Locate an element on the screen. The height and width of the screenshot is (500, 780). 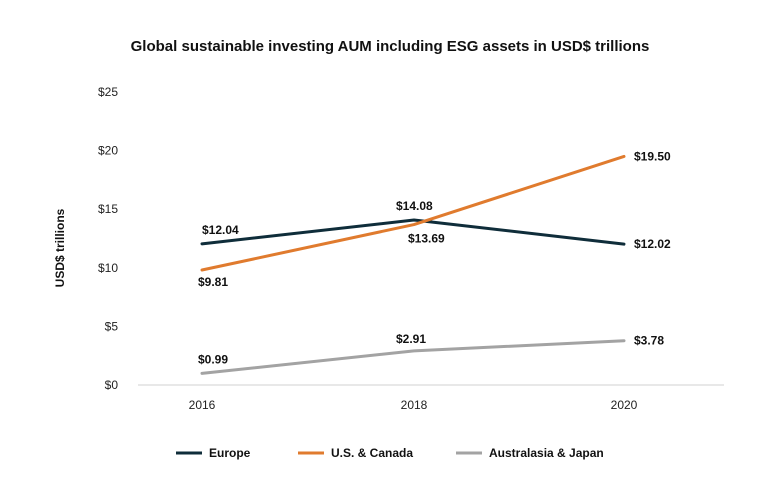
legend-item-1: U.S. & Canada is located at coordinates (355, 453).